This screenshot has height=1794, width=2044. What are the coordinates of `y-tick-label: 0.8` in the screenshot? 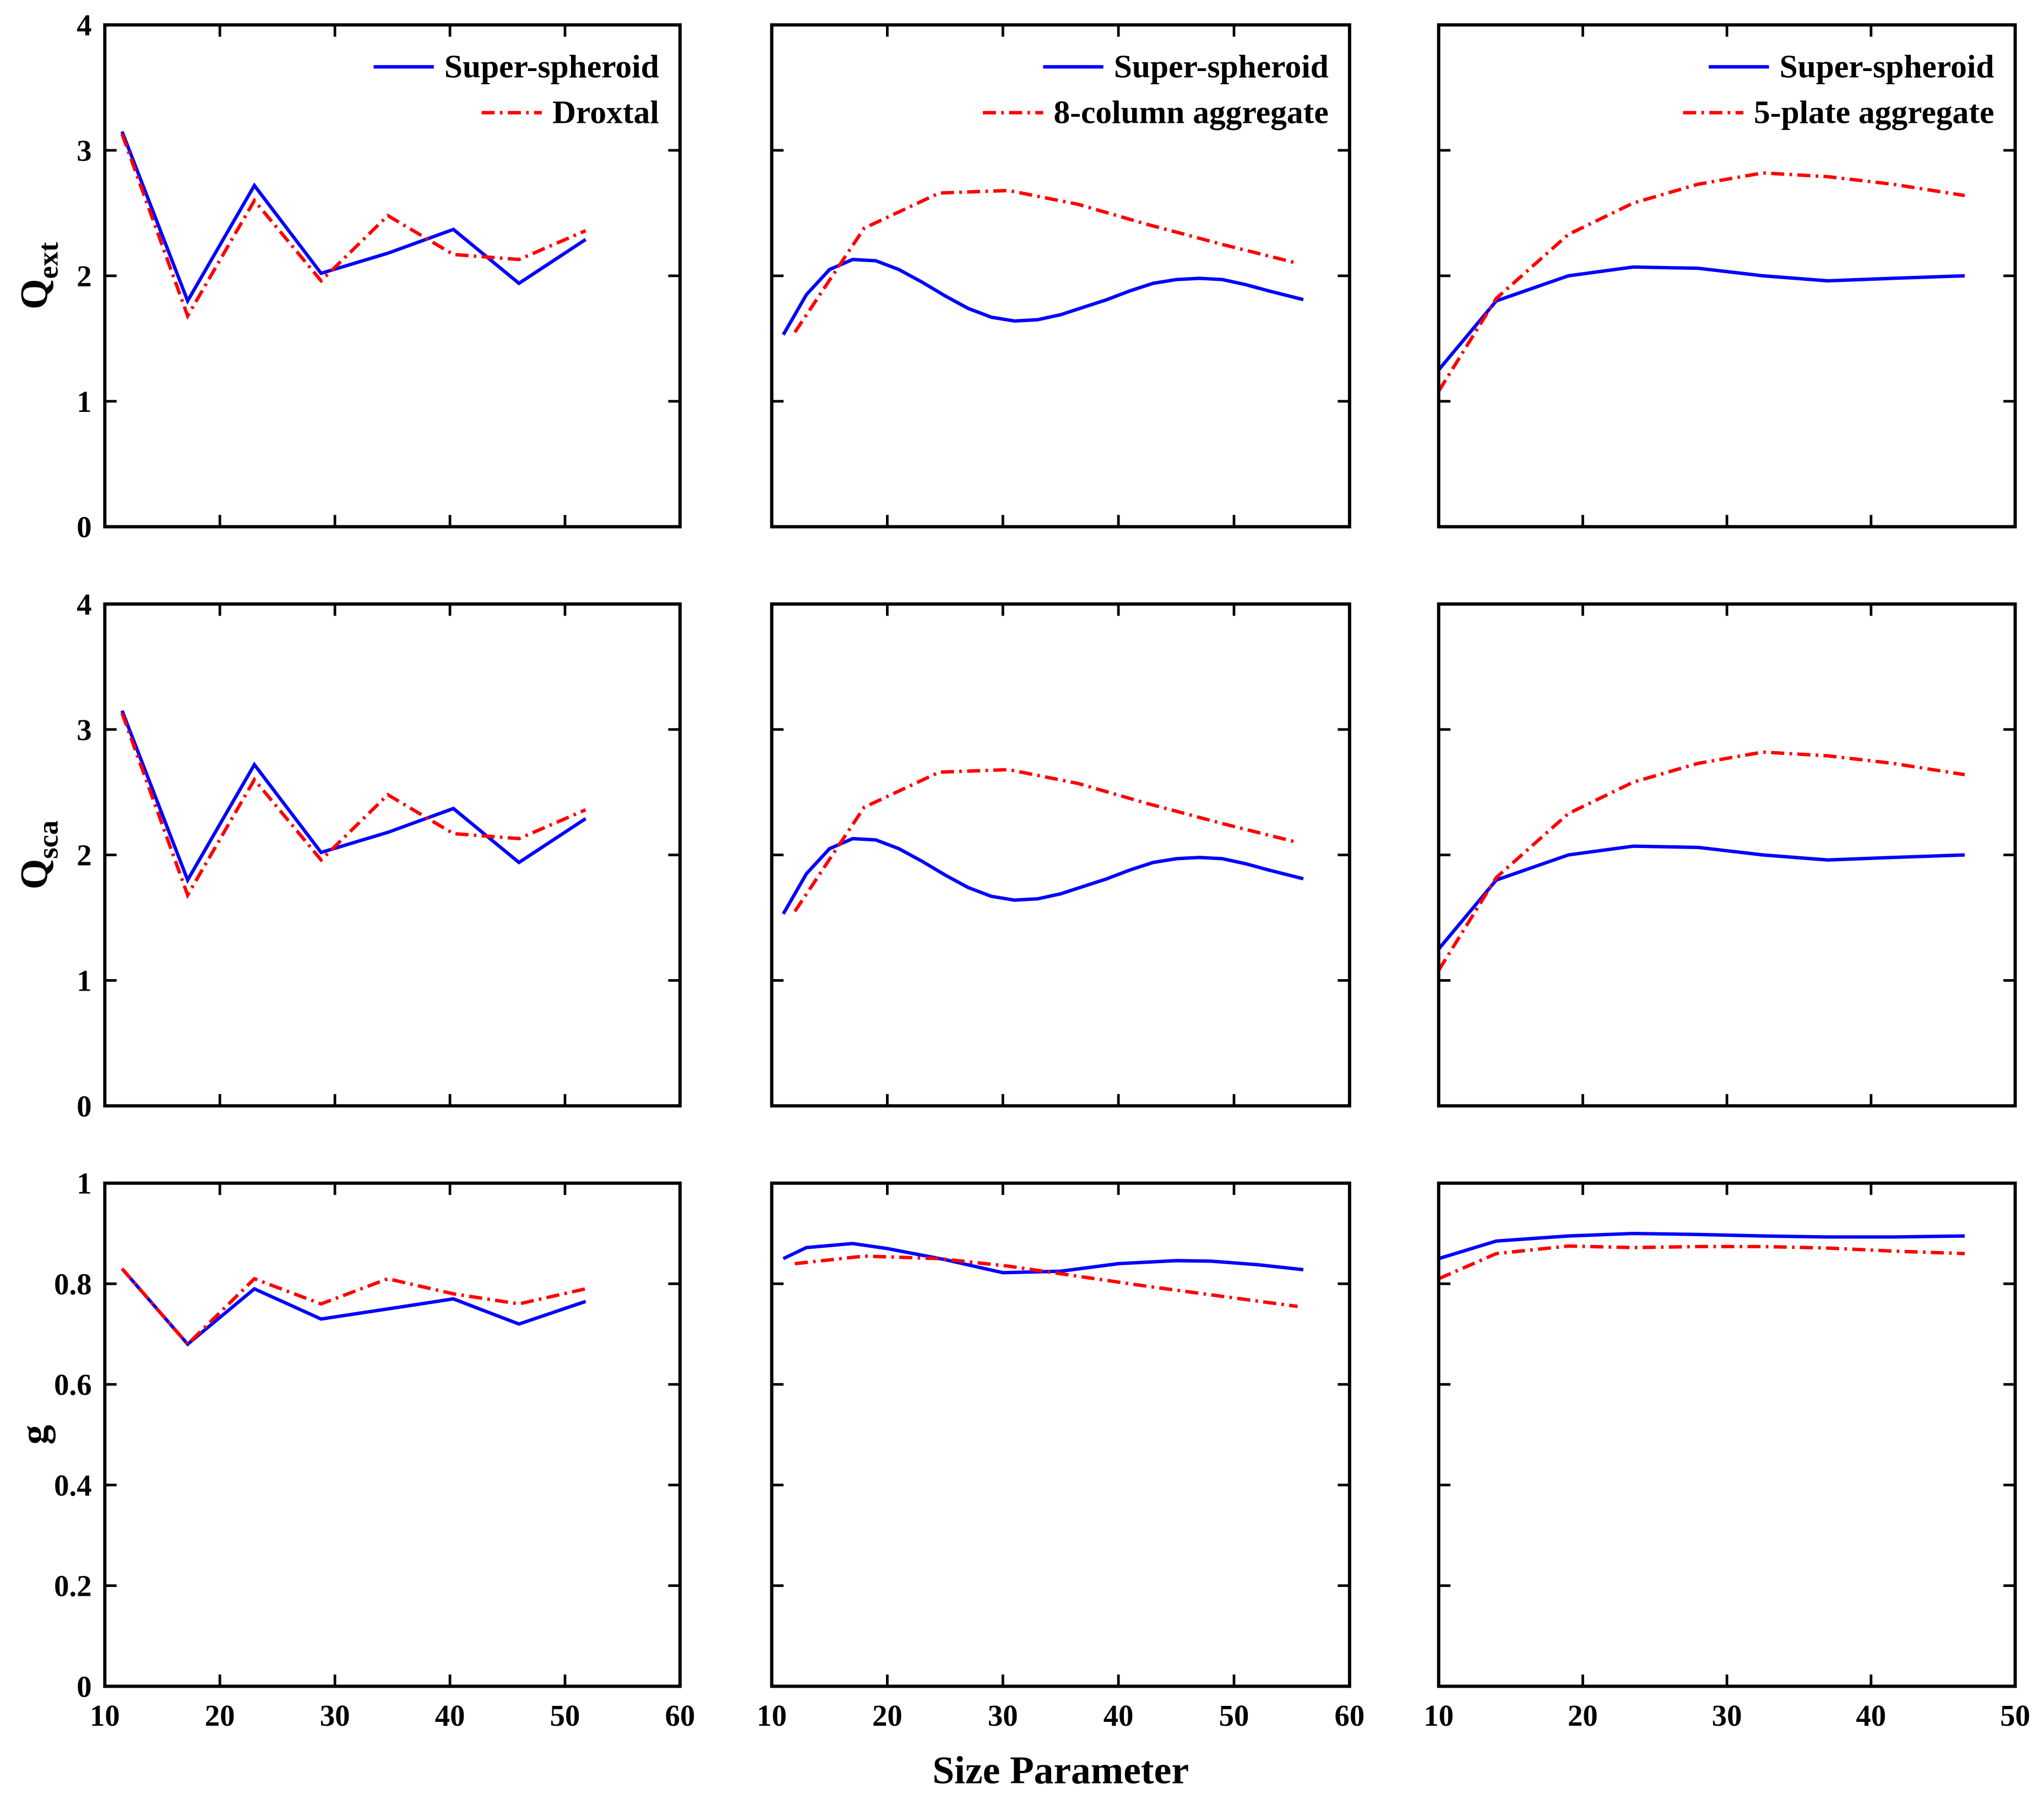 It's located at (72, 1284).